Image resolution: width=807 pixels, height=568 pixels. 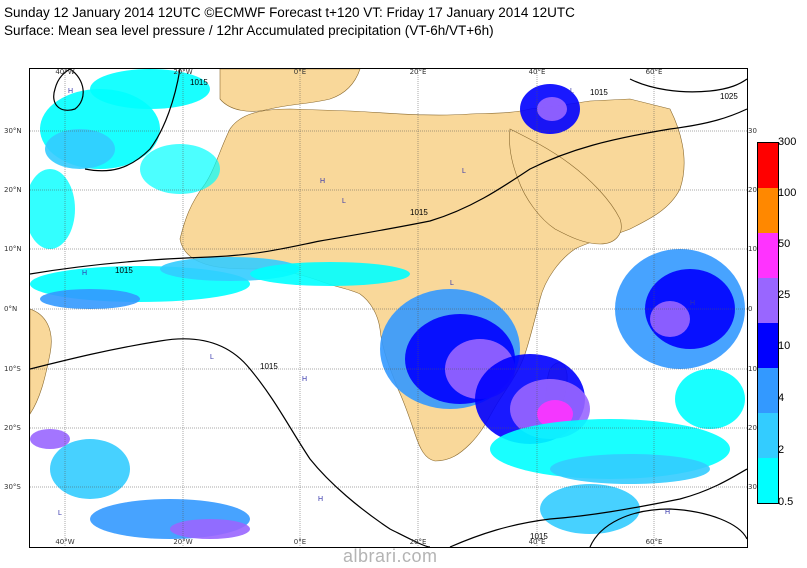 What do you see at coordinates (784, 295) in the screenshot?
I see `legend-level-label: 25` at bounding box center [784, 295].